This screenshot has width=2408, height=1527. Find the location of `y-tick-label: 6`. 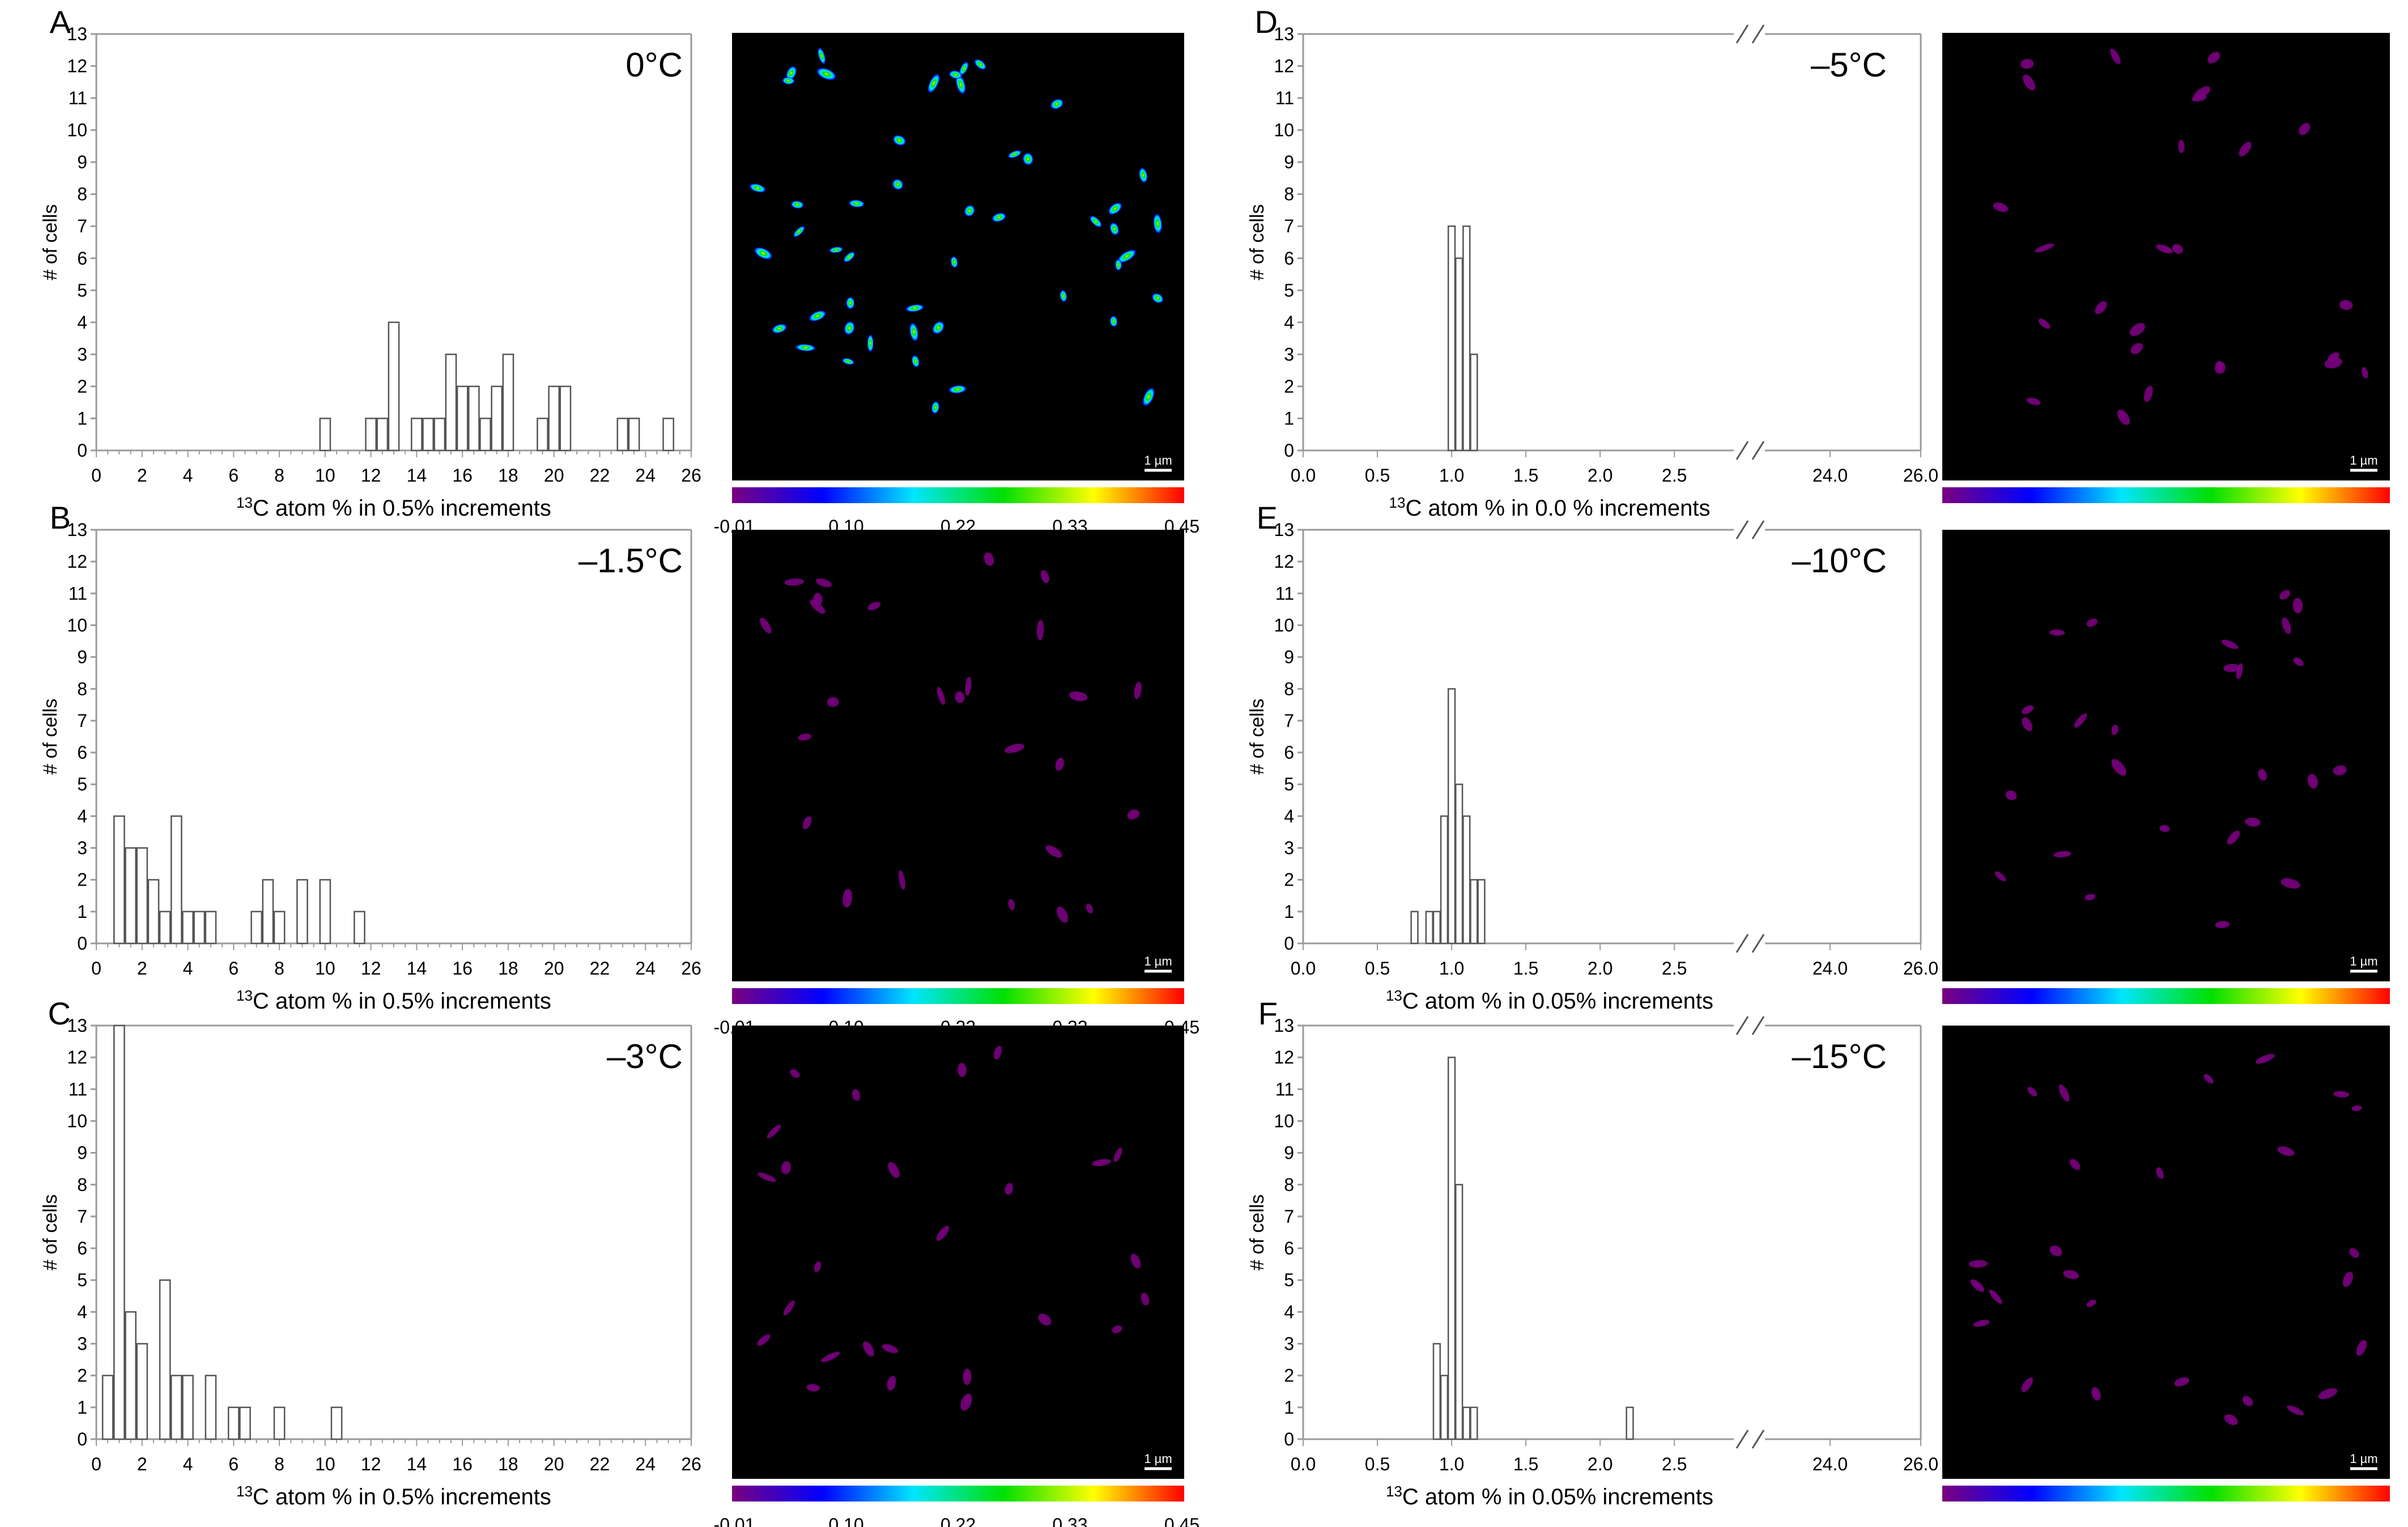

y-tick-label: 6 is located at coordinates (1289, 1248).